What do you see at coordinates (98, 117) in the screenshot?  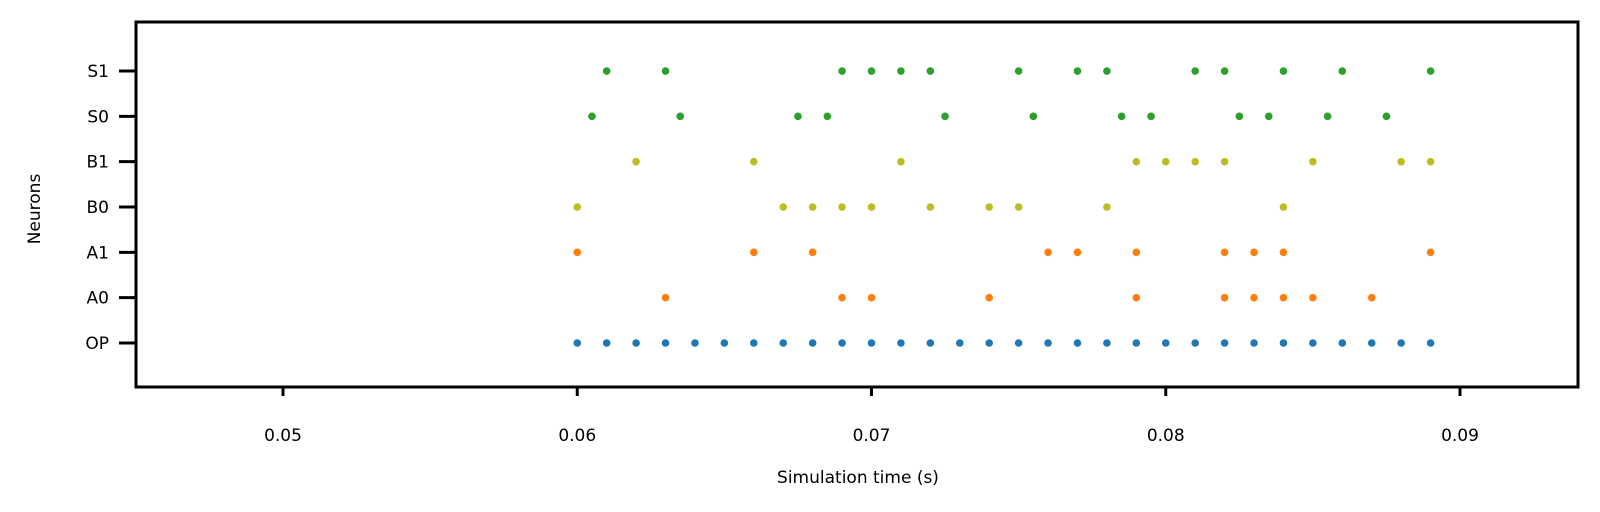 I see `y-tick-label: S0` at bounding box center [98, 117].